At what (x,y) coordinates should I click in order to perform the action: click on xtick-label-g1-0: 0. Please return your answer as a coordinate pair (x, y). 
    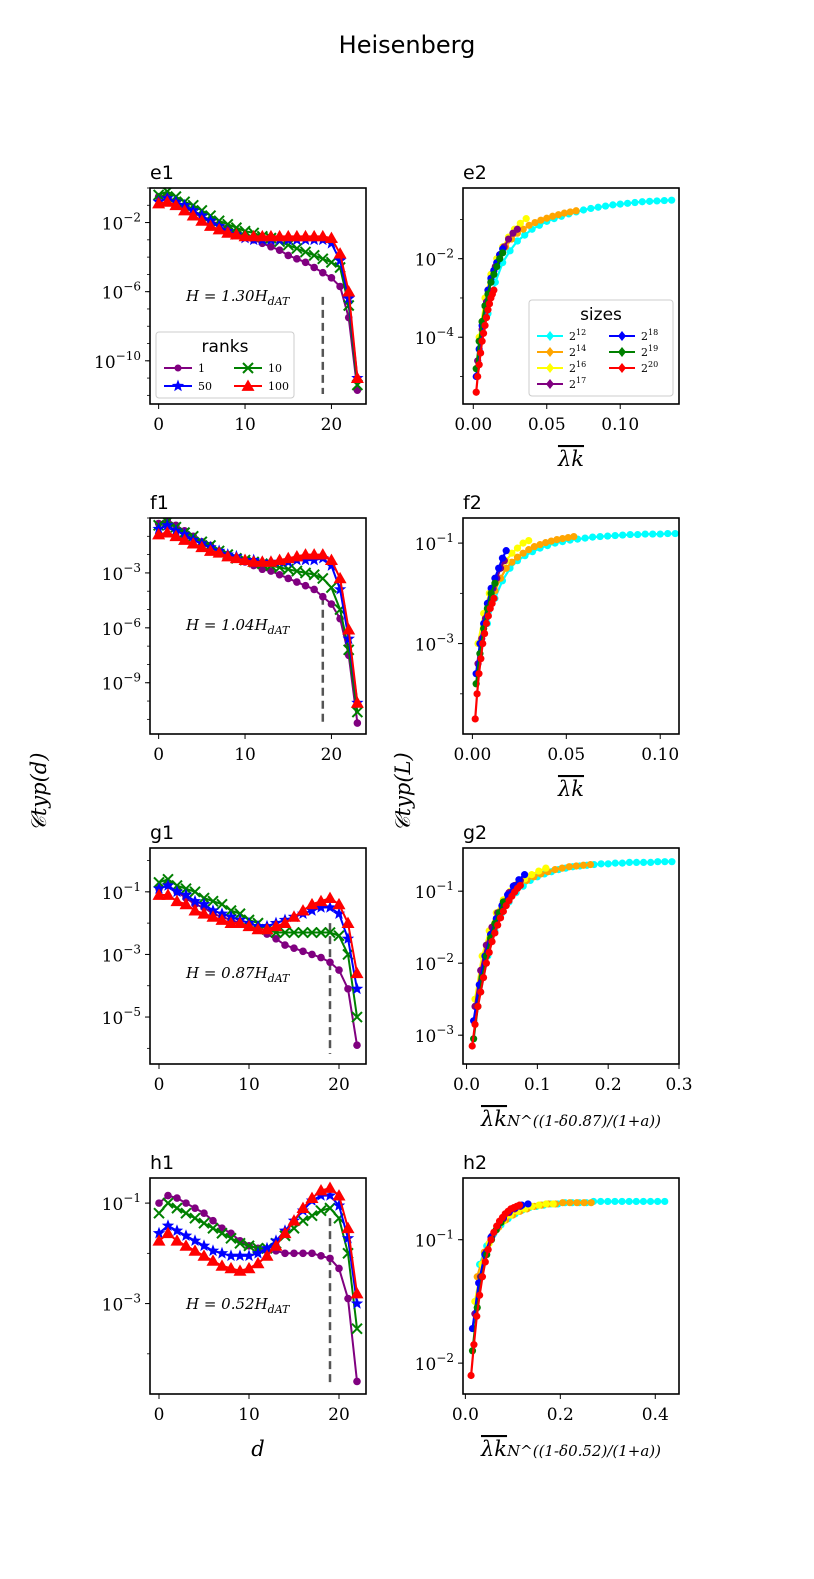
    Looking at the image, I should click on (159, 1085).